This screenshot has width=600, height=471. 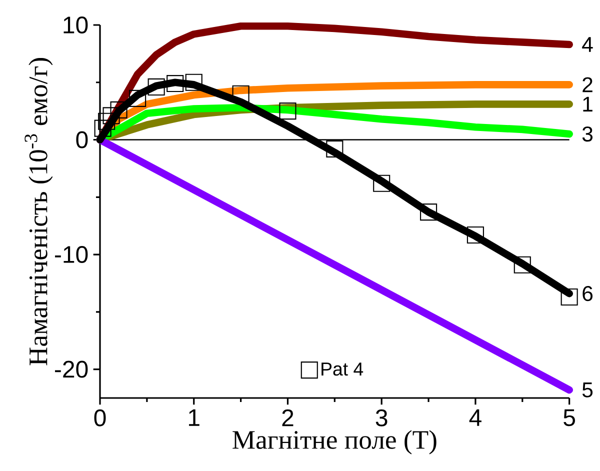 I want to click on x-tick-label: 5, so click(x=569, y=417).